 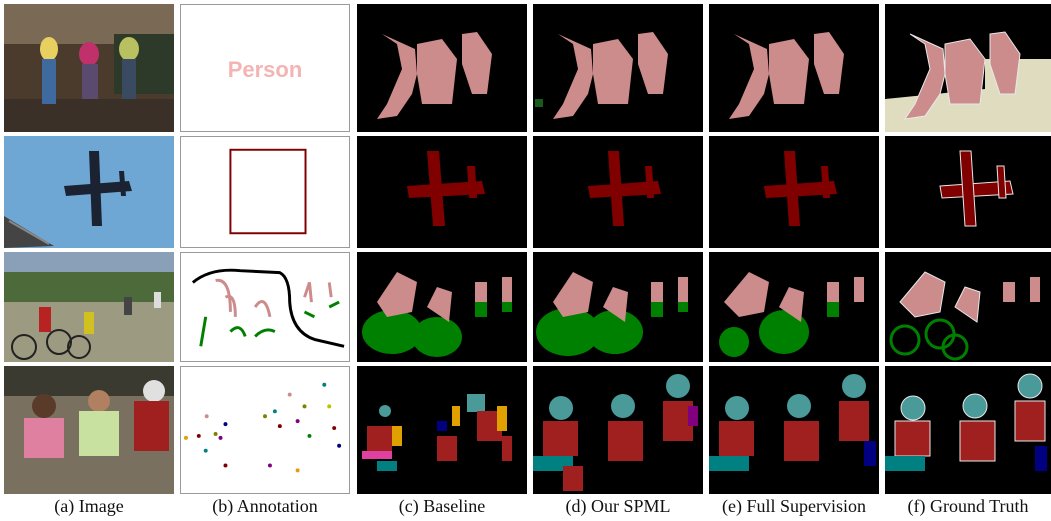 I want to click on photo-airplane, so click(x=89, y=192).